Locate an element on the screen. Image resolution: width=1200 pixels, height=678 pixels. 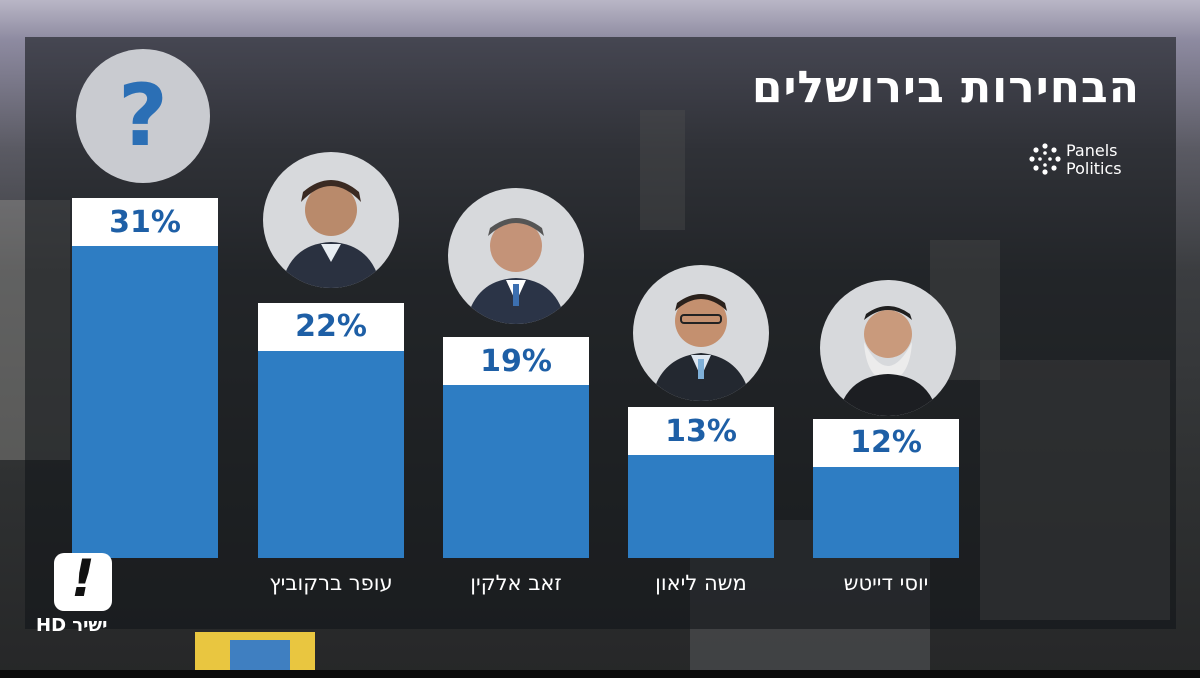
bar-value-label: 22% is located at coordinates (331, 326).